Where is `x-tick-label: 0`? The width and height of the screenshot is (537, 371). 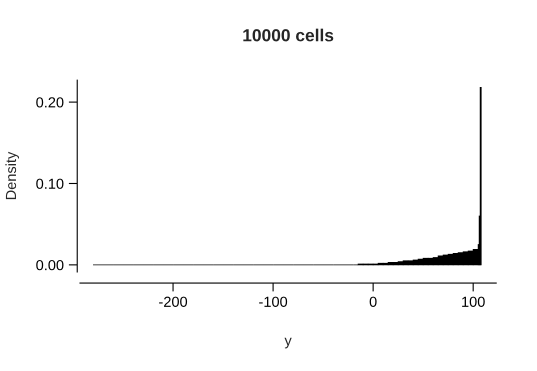 x-tick-label: 0 is located at coordinates (373, 301).